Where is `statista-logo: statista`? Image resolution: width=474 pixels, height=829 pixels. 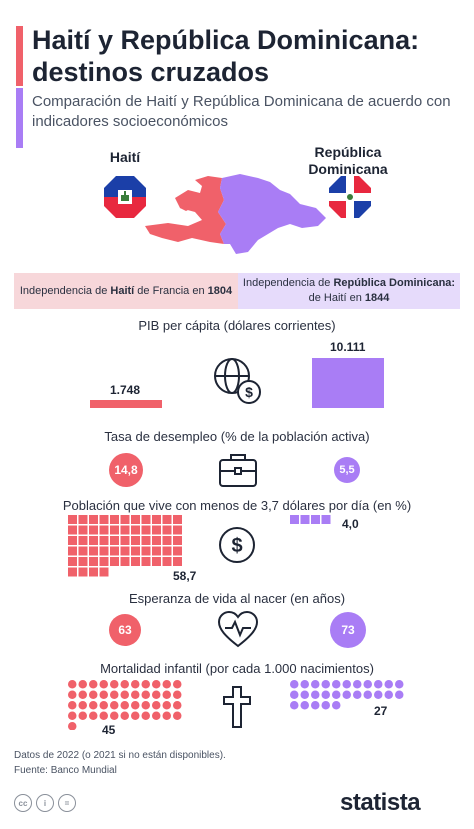
statista-logo: statista is located at coordinates (380, 802).